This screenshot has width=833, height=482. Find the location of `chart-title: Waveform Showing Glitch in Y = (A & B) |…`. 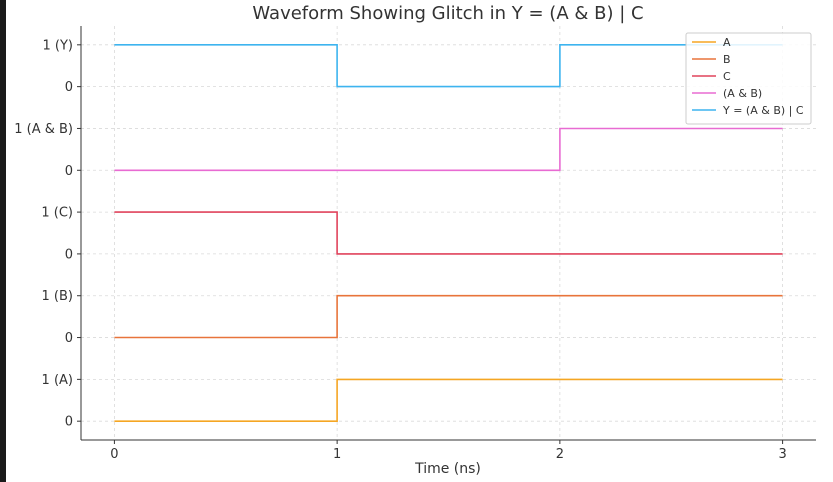

chart-title: Waveform Showing Glitch in Y = (A & B) |… is located at coordinates (447, 13).